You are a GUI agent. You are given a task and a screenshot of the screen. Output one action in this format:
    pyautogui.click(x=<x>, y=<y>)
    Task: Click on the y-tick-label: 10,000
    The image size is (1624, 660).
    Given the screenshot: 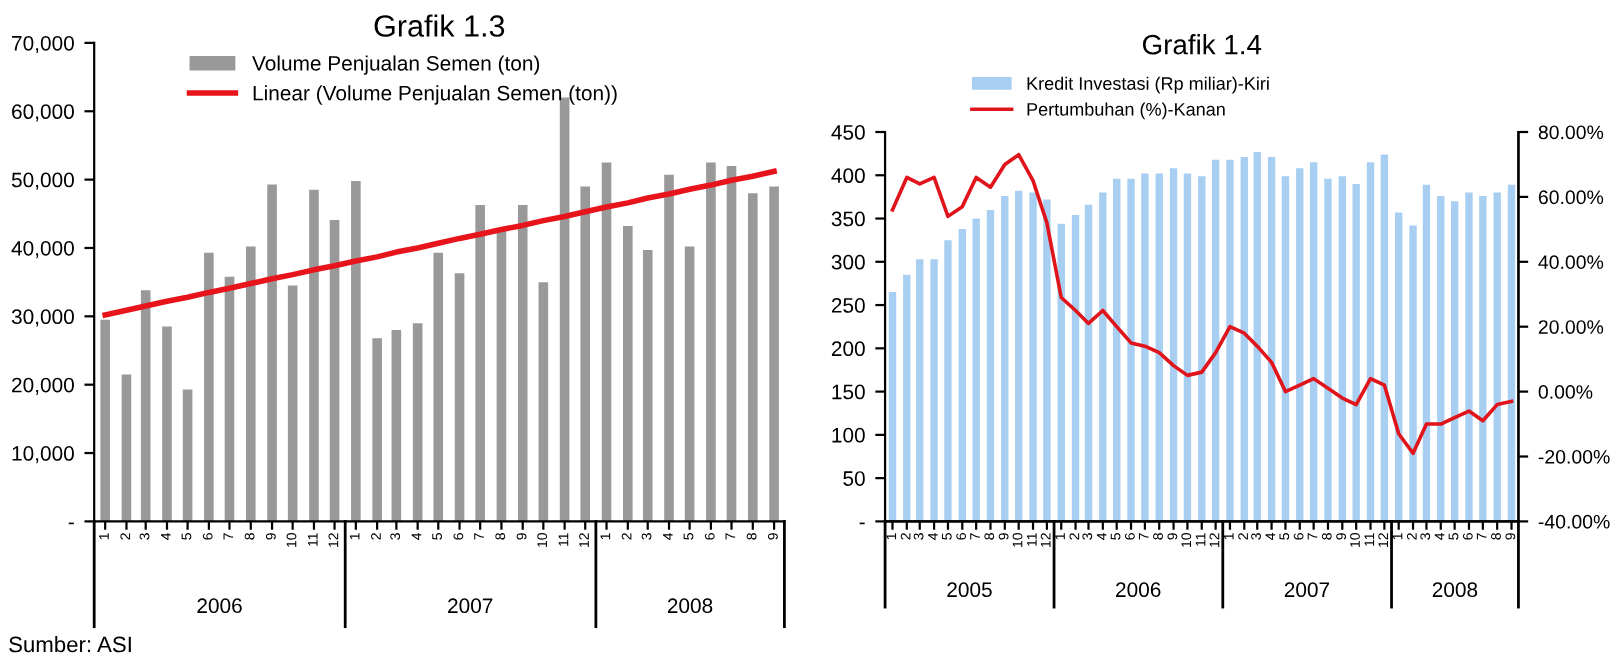 What is the action you would take?
    pyautogui.click(x=43, y=455)
    